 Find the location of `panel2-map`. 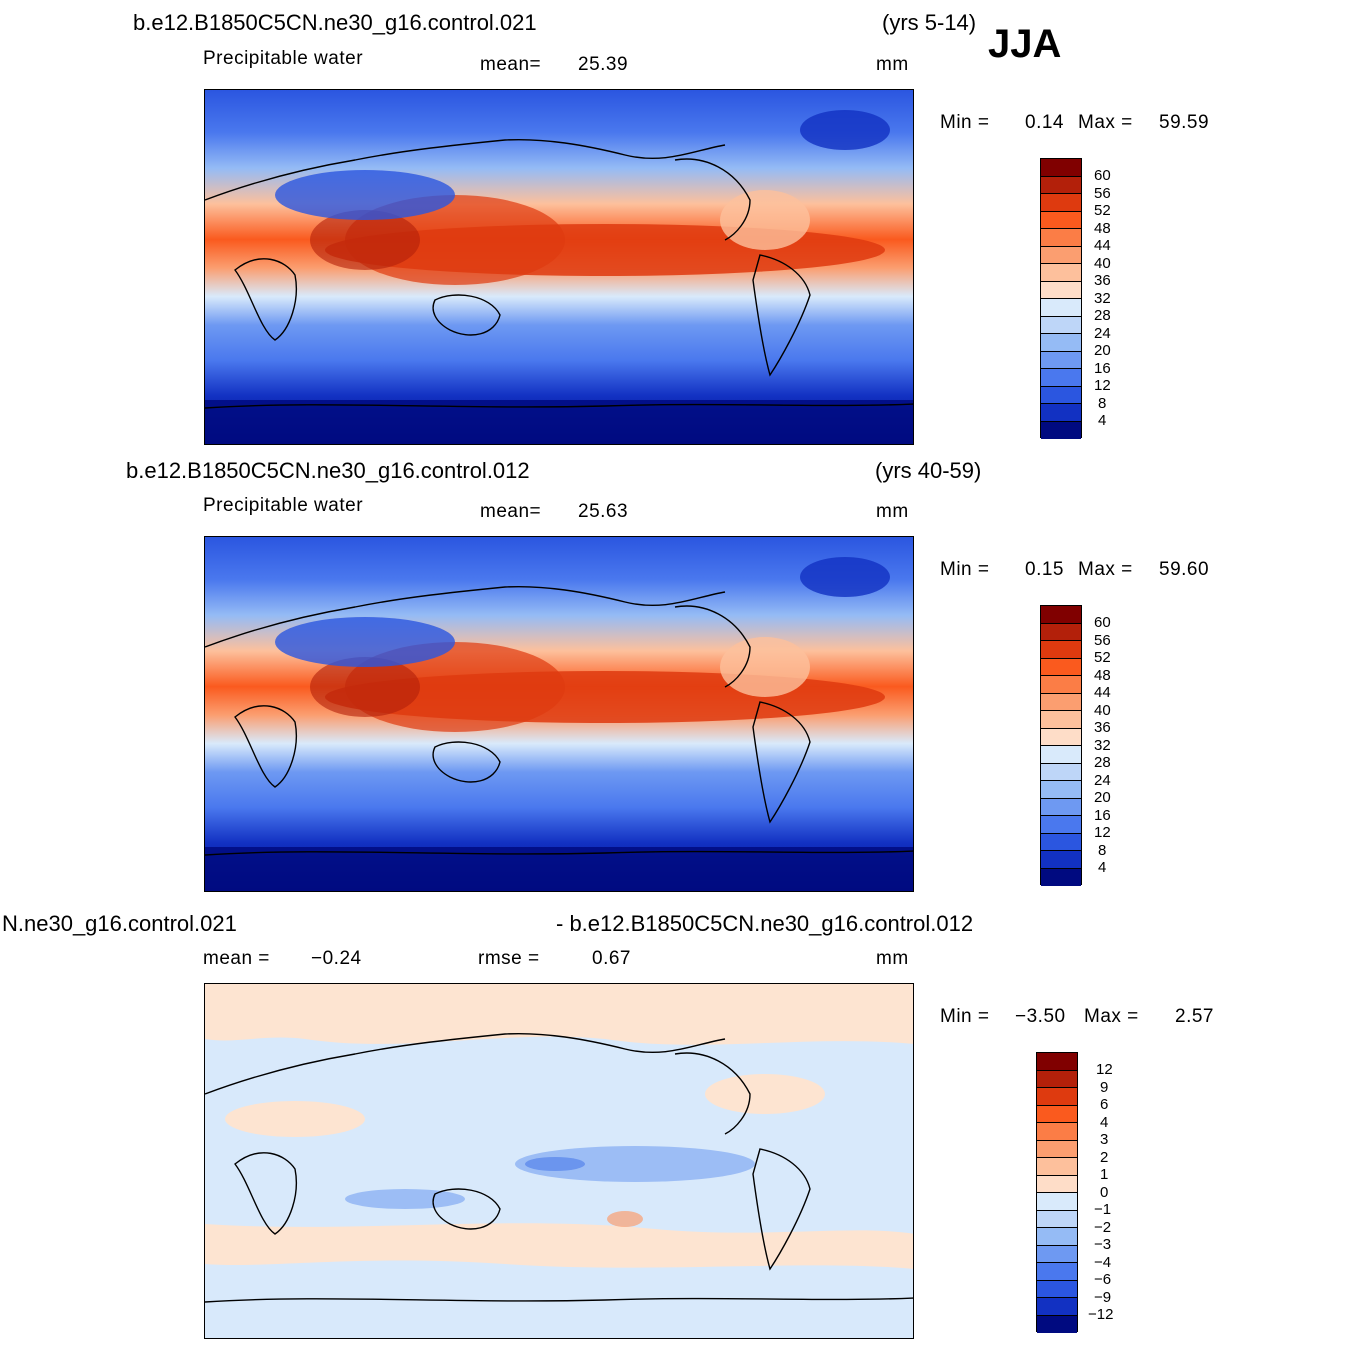

panel2-map is located at coordinates (559, 714).